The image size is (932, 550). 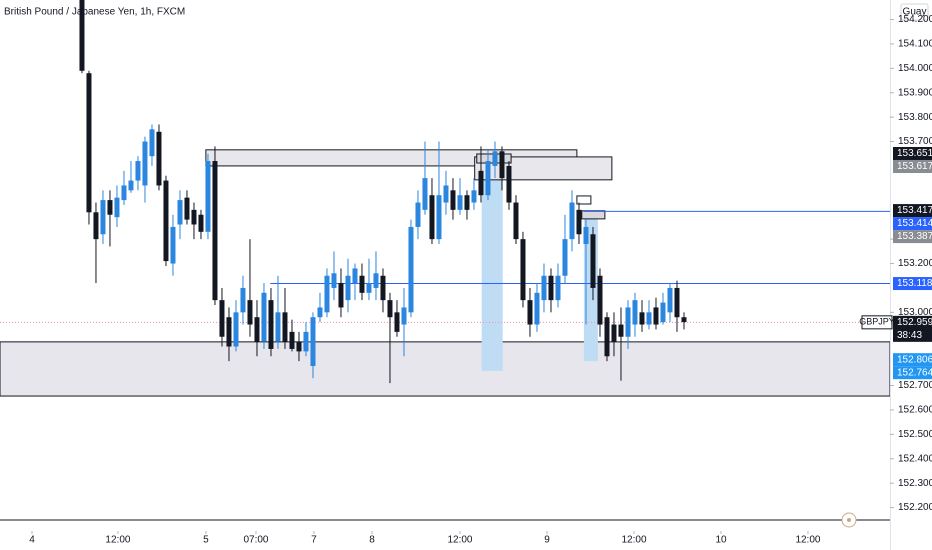 What do you see at coordinates (915, 410) in the screenshot?
I see `y-tick-label: 152.600` at bounding box center [915, 410].